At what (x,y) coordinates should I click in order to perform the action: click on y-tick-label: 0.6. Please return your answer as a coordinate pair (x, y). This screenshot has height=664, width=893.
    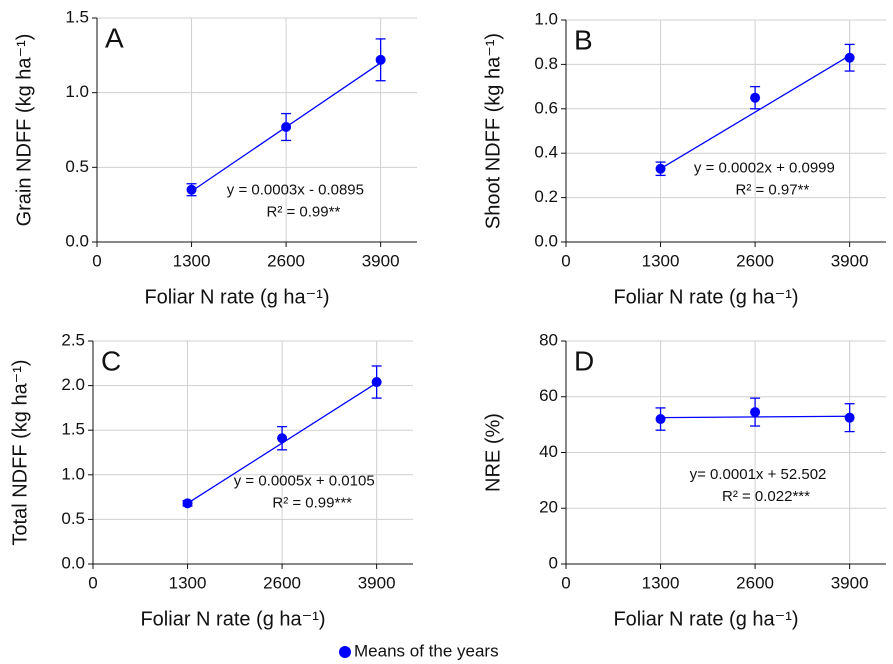
    Looking at the image, I should click on (546, 107).